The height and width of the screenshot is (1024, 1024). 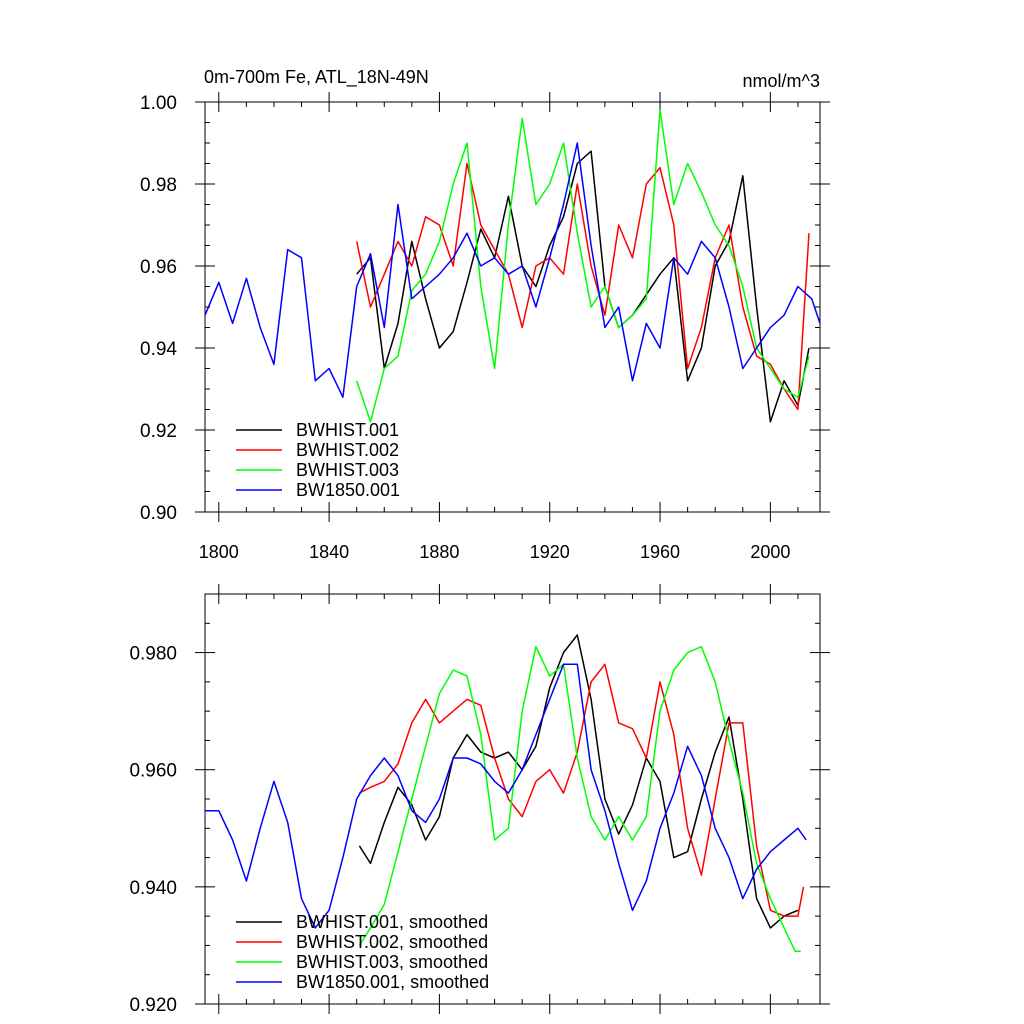 What do you see at coordinates (770, 552) in the screenshot?
I see `x-tick-label: 2000` at bounding box center [770, 552].